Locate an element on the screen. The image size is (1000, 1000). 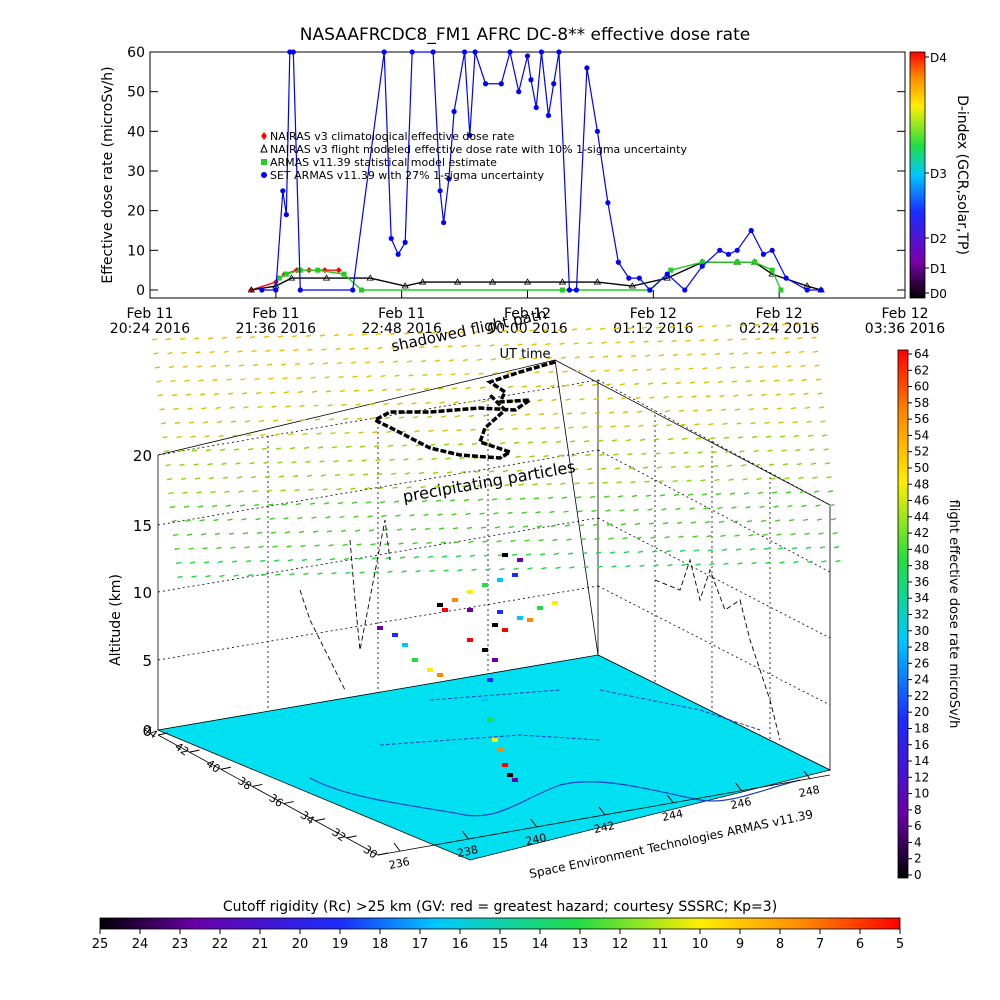
longitude-tick-label: 238 is located at coordinates (467, 851).